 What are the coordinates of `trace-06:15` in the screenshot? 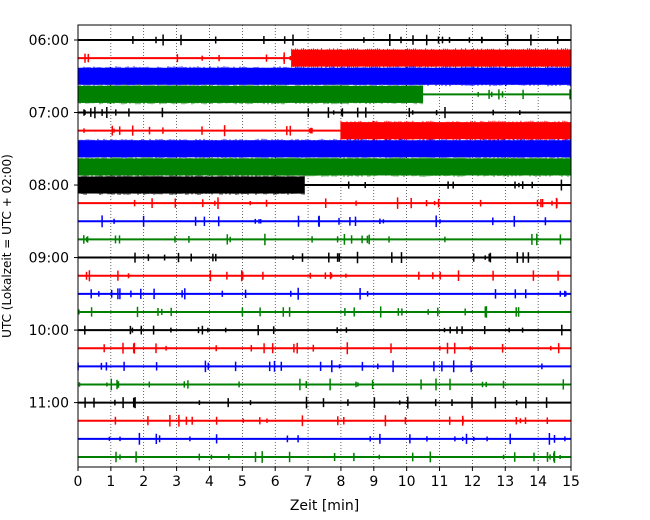 It's located at (324, 58).